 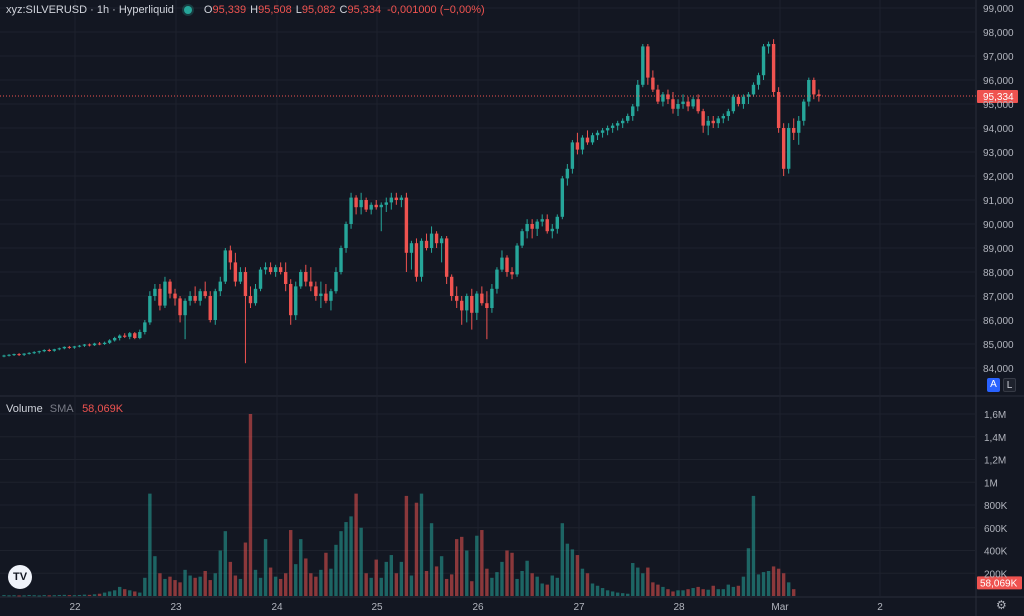 I want to click on time-tick-label: 28, so click(x=679, y=607).